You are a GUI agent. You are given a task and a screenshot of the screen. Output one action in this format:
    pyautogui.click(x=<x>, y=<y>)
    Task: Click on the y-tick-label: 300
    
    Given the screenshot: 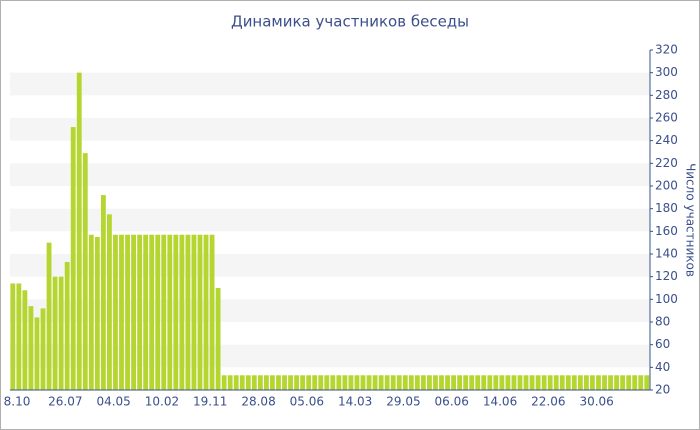 What is the action you would take?
    pyautogui.click(x=666, y=72)
    